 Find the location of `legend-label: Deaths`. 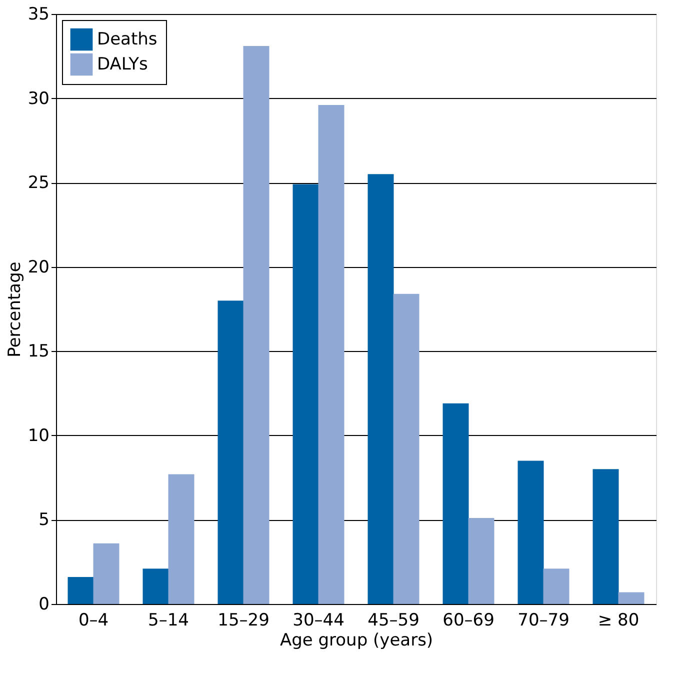

legend-label: Deaths is located at coordinates (127, 40).